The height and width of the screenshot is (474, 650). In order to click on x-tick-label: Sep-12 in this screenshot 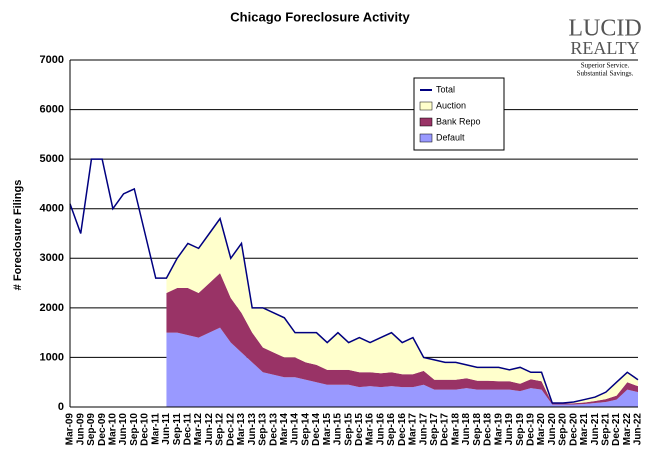, I will do `click(220, 429)`.